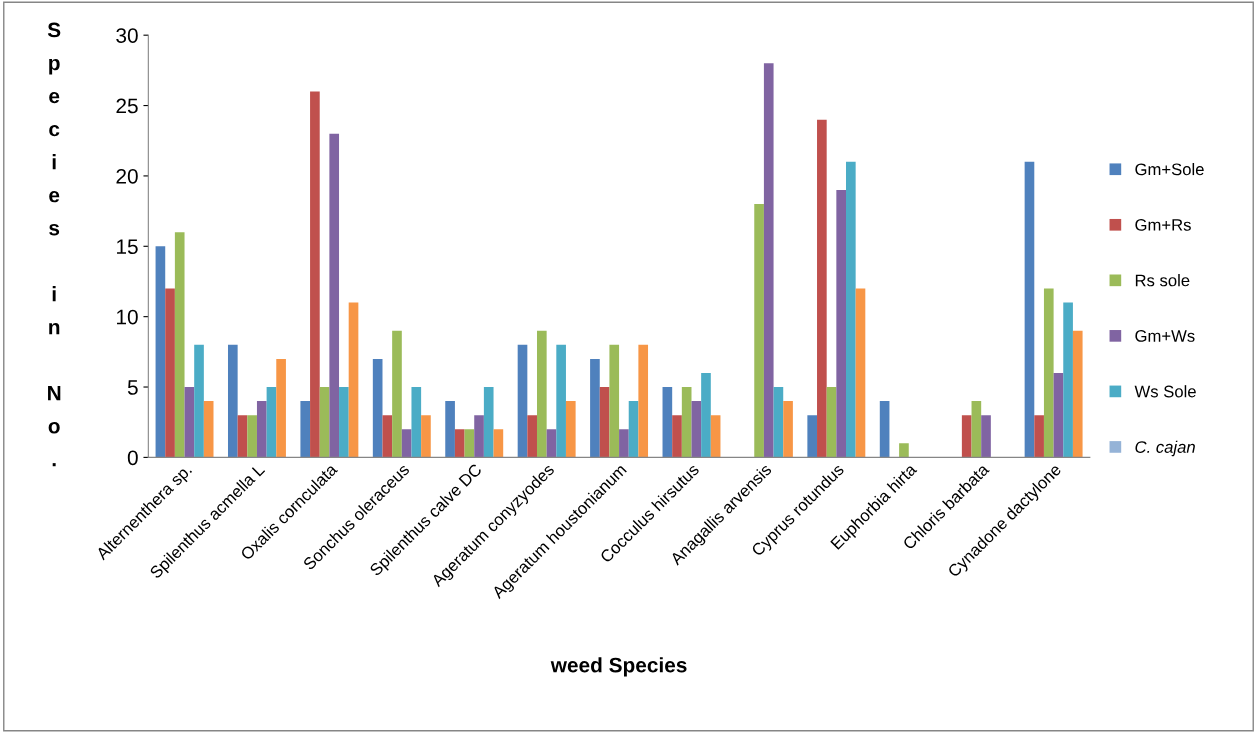 The width and height of the screenshot is (1257, 733). I want to click on y-tick-label: 5, so click(132, 387).